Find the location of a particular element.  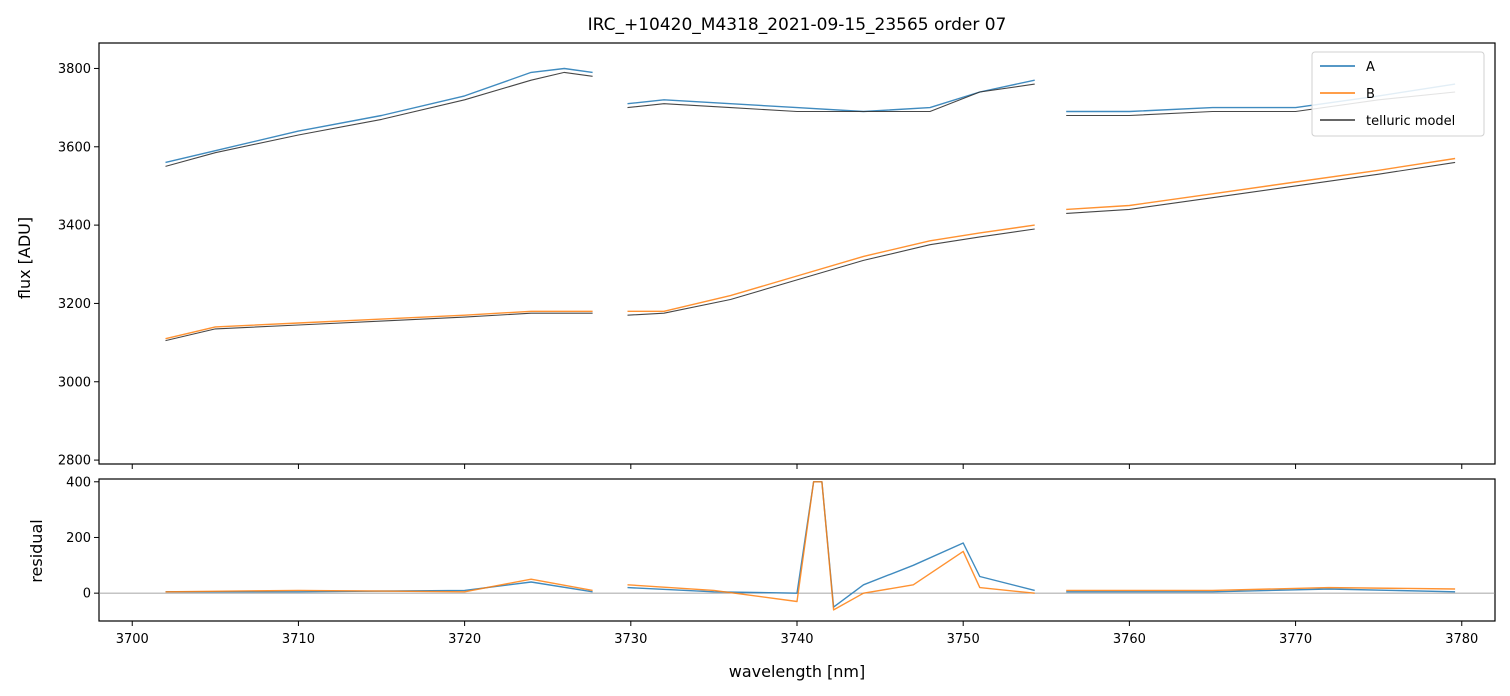

legend: A B telluric model is located at coordinates (1398, 94).